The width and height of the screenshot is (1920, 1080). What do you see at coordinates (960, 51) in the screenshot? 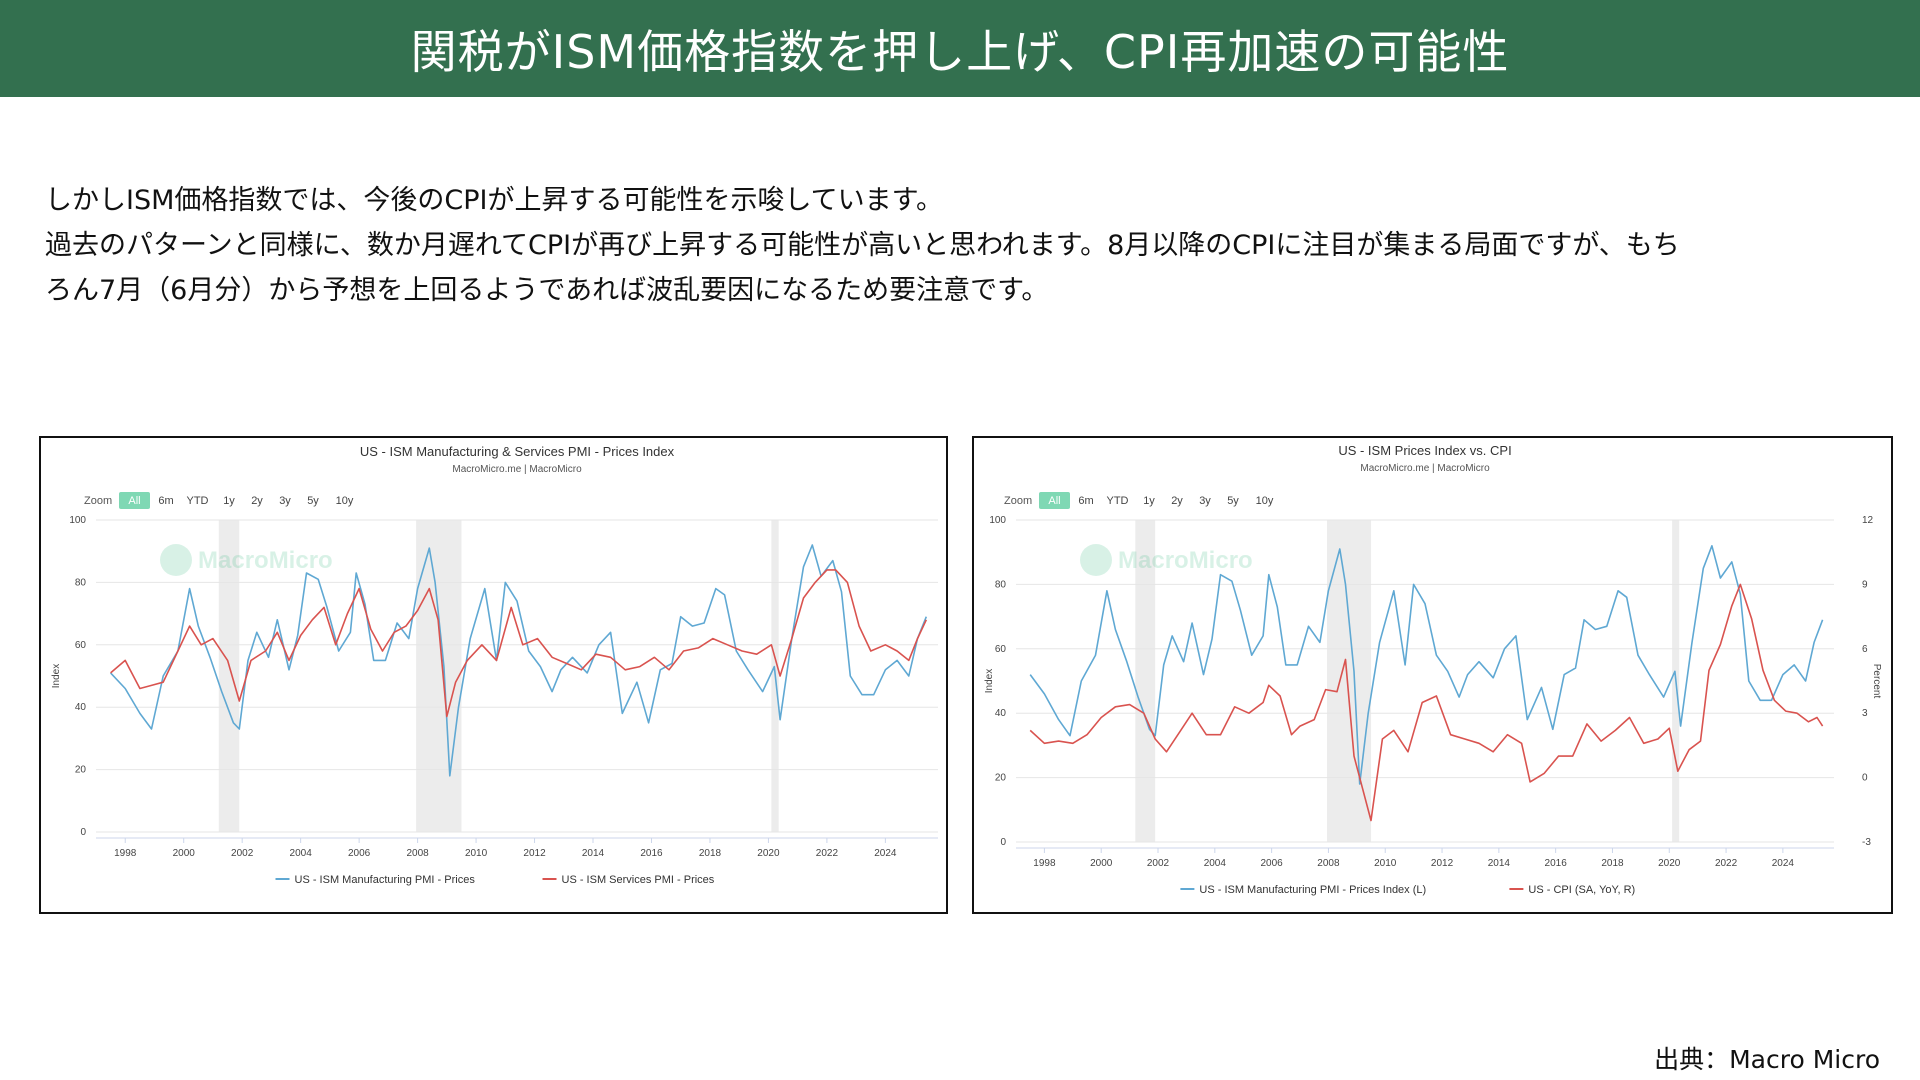
I see `page-title: 関税がISM価格指数を押し上げ、CPI再加速の可能性` at bounding box center [960, 51].